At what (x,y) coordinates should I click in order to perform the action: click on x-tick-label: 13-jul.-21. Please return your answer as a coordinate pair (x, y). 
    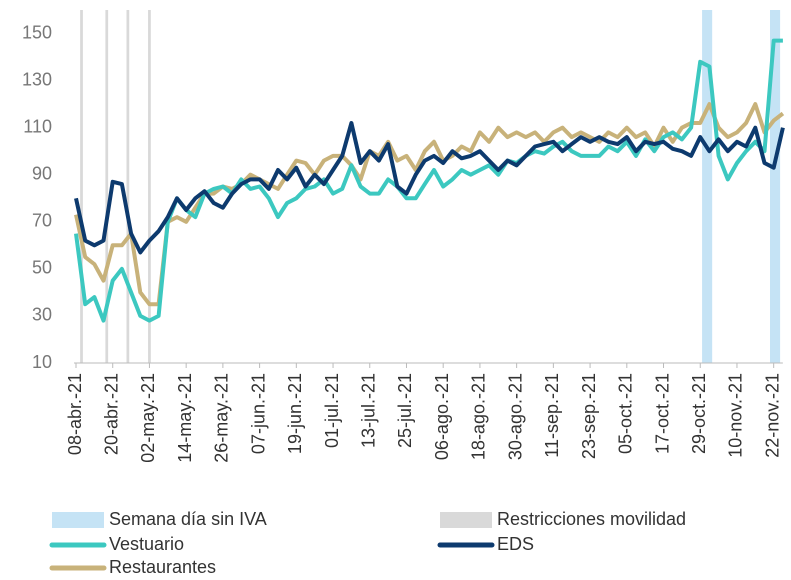
    Looking at the image, I should click on (369, 410).